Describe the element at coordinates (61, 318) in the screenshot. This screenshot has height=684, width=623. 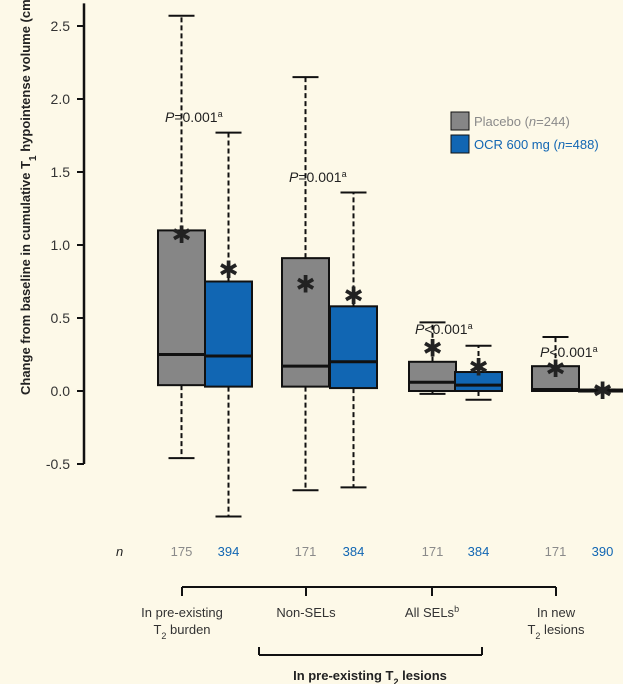
I see `y-tick-label: 0.5` at that location.